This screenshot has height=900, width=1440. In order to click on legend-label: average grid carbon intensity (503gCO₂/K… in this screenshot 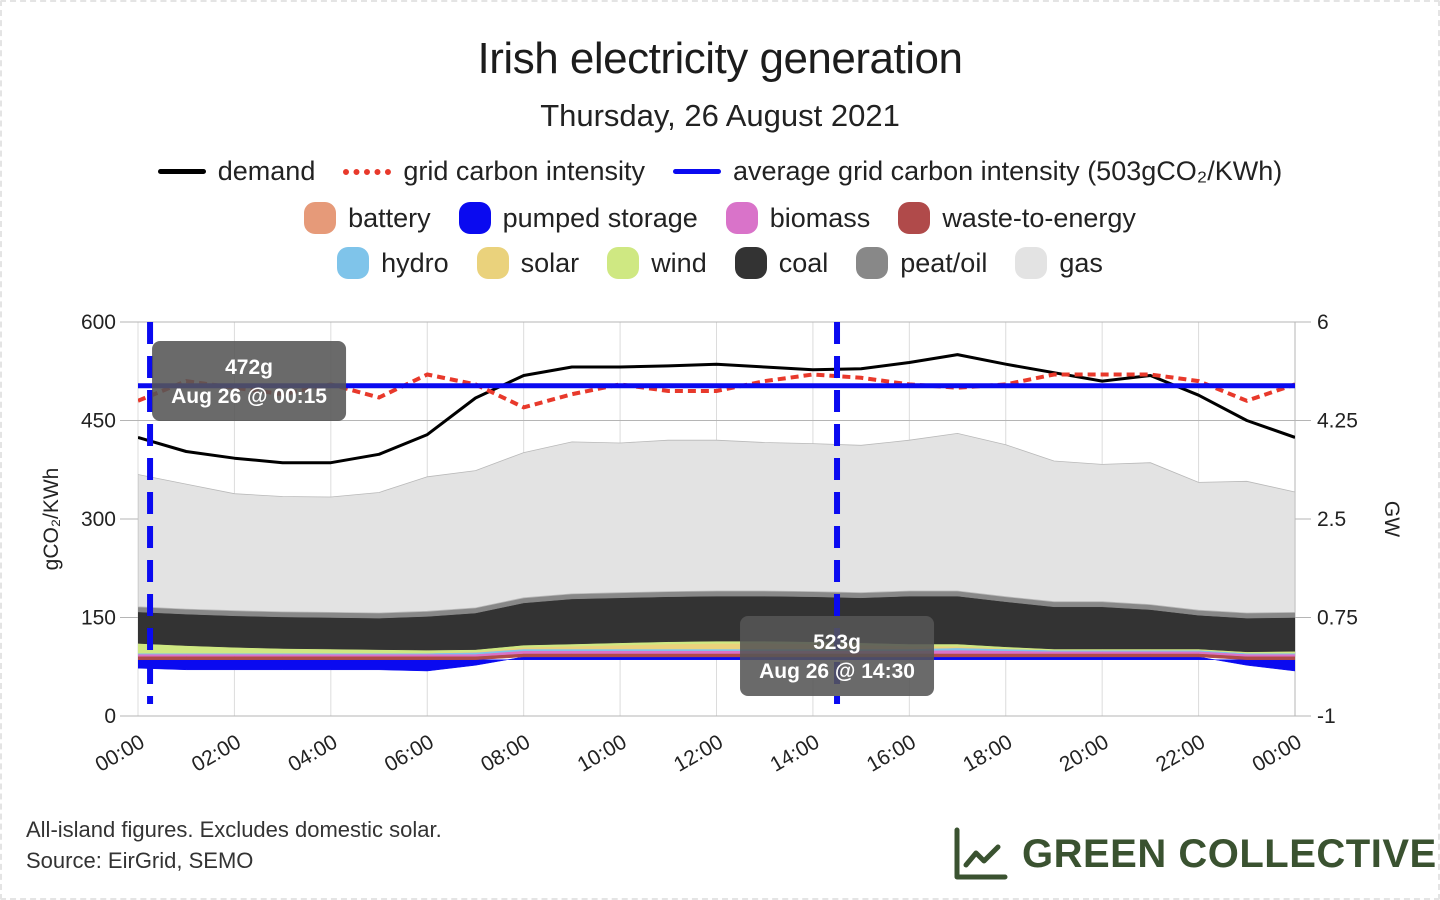, I will do `click(1007, 171)`.